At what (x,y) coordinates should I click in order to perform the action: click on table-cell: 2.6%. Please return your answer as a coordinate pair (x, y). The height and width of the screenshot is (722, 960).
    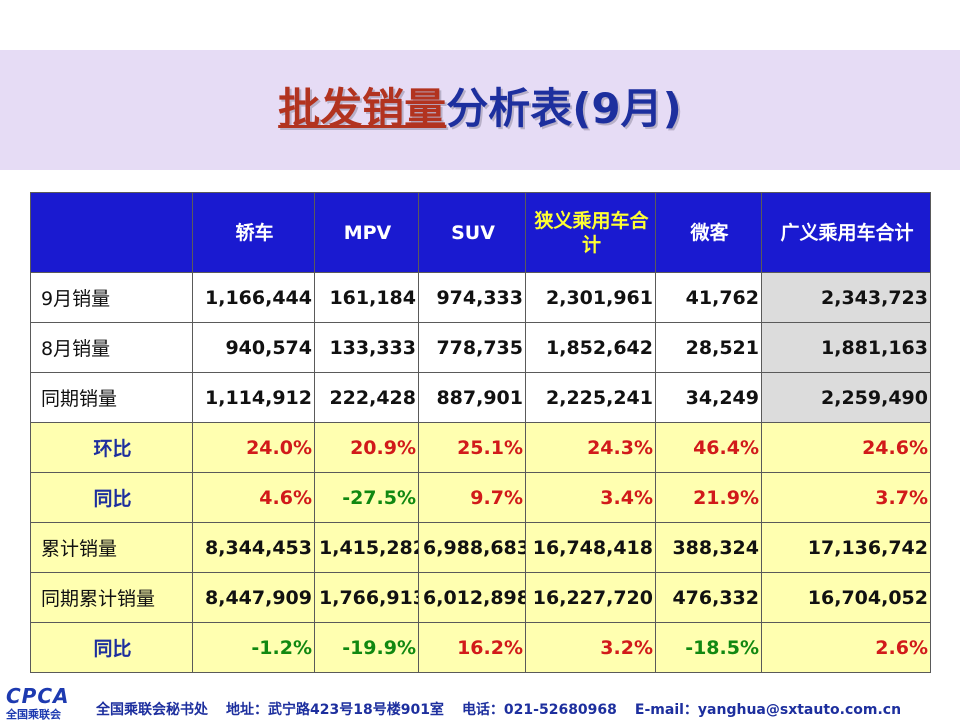
    Looking at the image, I should click on (846, 647).